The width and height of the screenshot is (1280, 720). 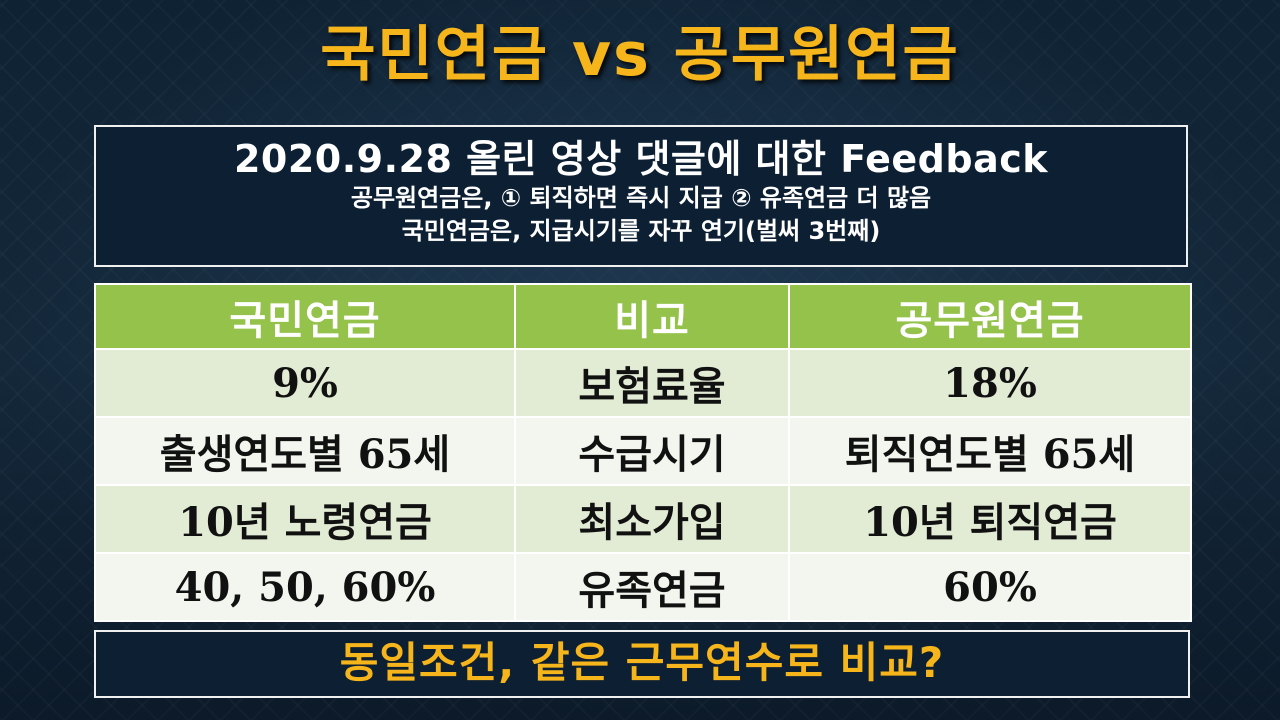 I want to click on table-row: 출생연도별 65세 수급시기 퇴직연도별 65세, so click(x=643, y=451).